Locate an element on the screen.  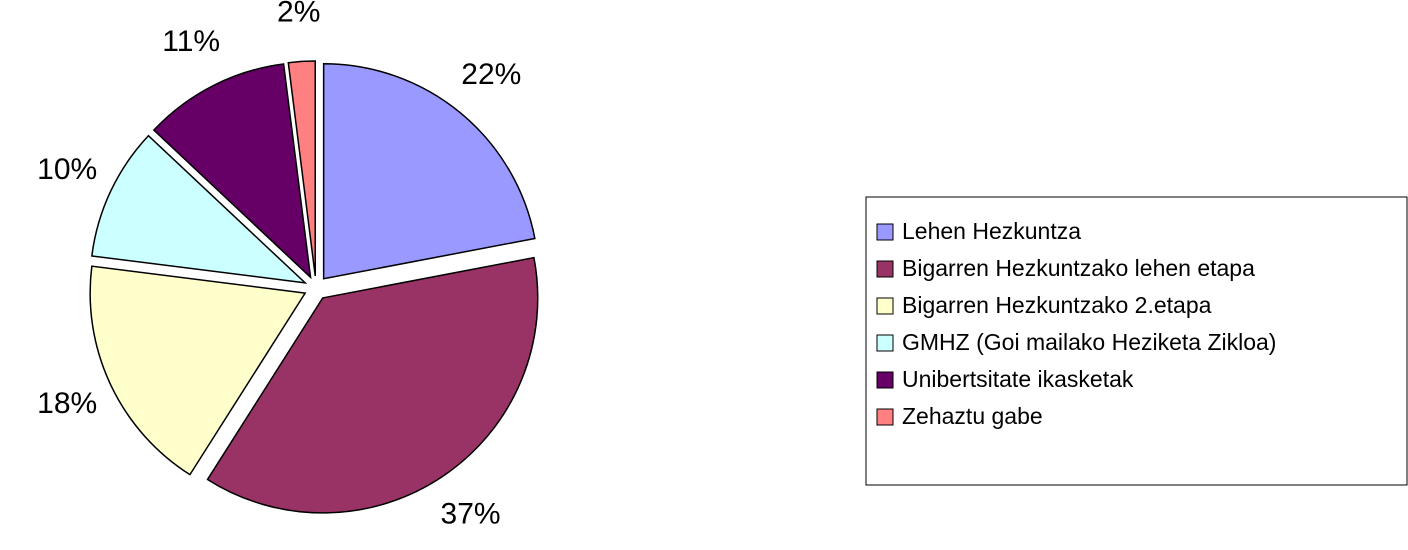
data-label: 22% is located at coordinates (491, 74).